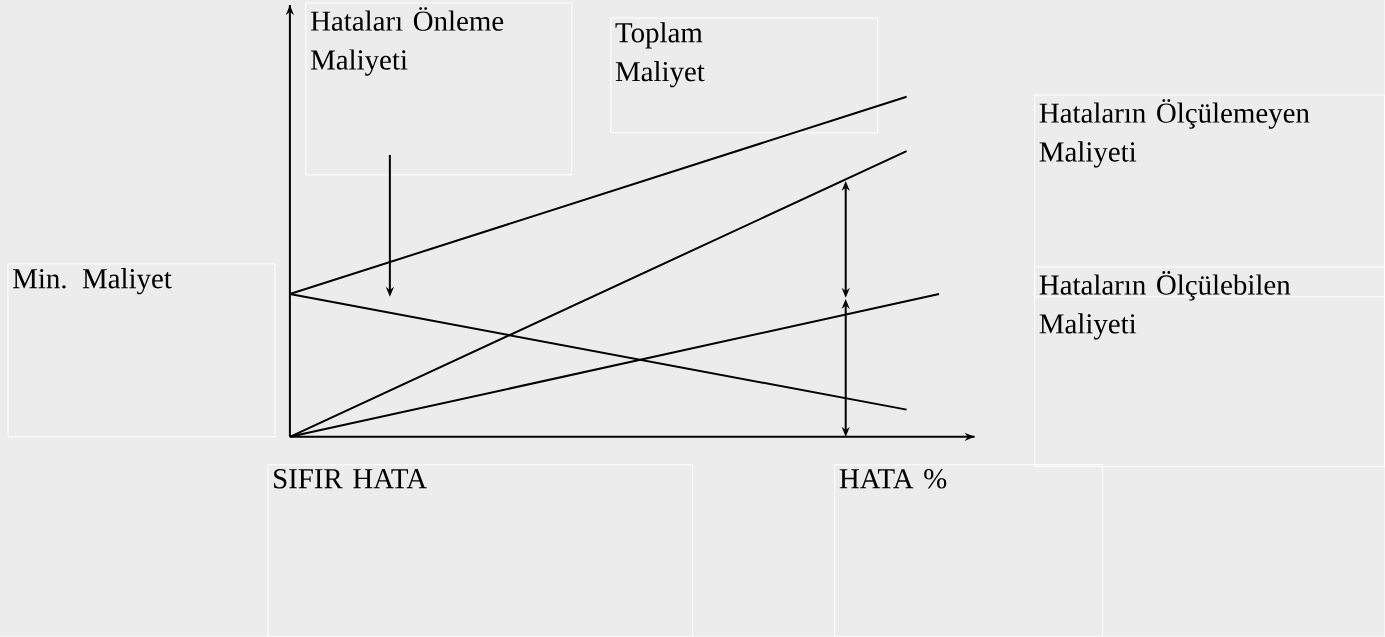  What do you see at coordinates (1174, 133) in the screenshot?
I see `text: Hataların Ölçülemeyen Maliyeti` at bounding box center [1174, 133].